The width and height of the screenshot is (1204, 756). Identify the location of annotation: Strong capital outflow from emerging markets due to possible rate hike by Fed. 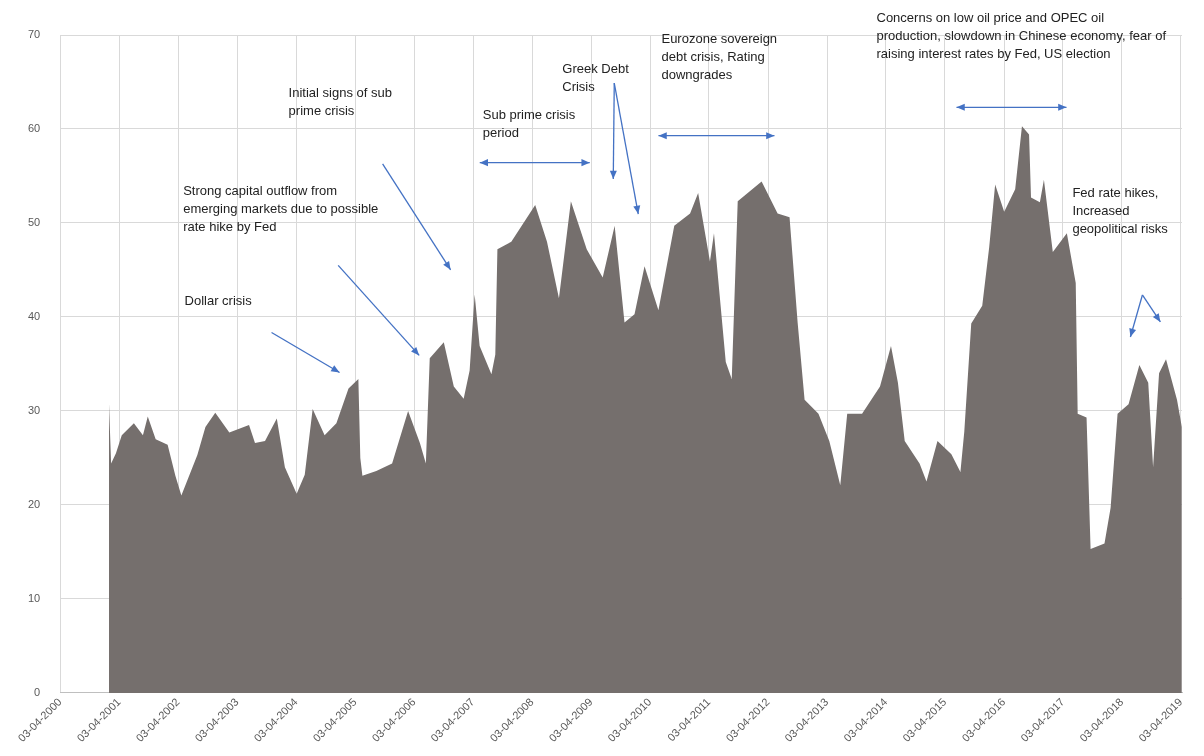
(281, 209).